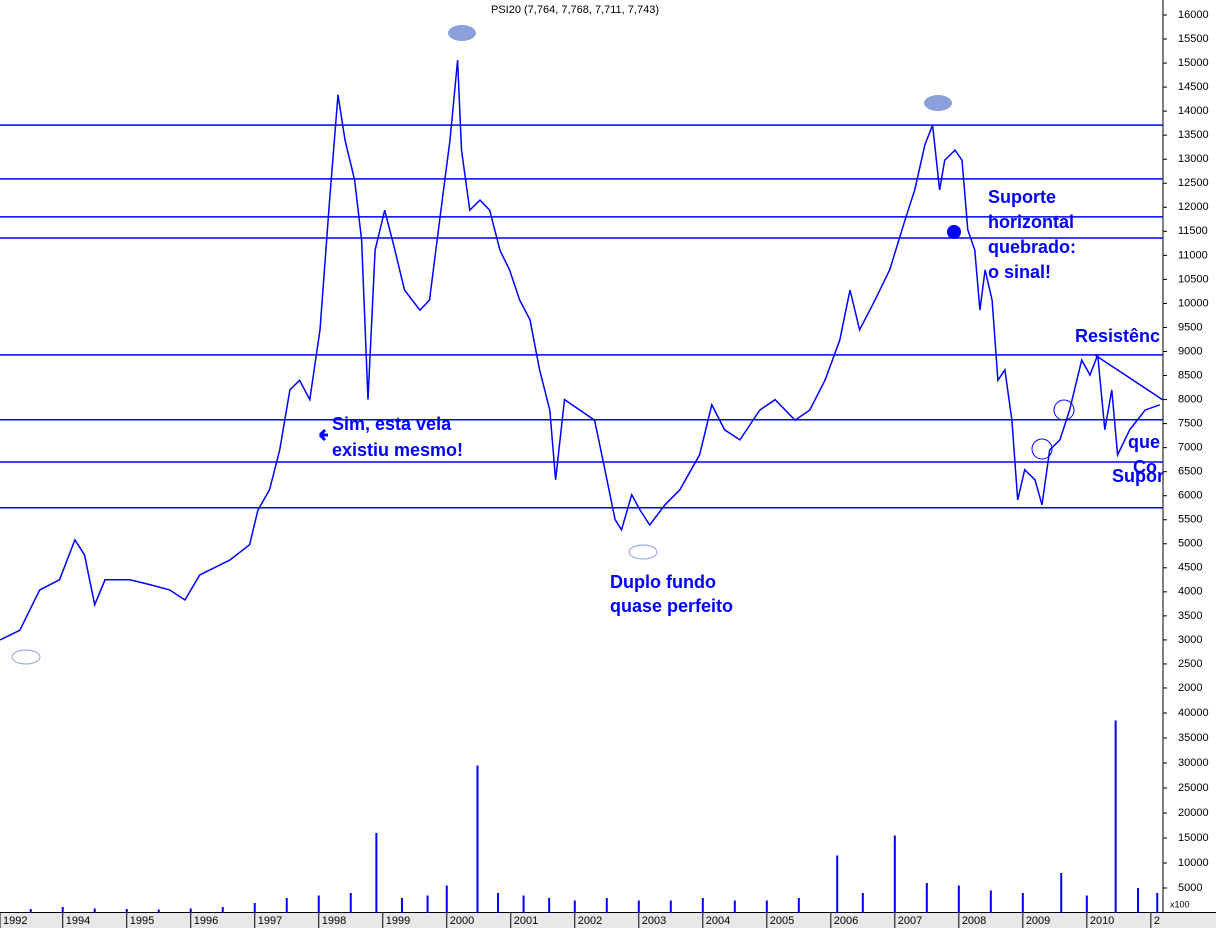 This screenshot has height=933, width=1216. I want to click on y-tick-label: 13500, so click(1193, 135).